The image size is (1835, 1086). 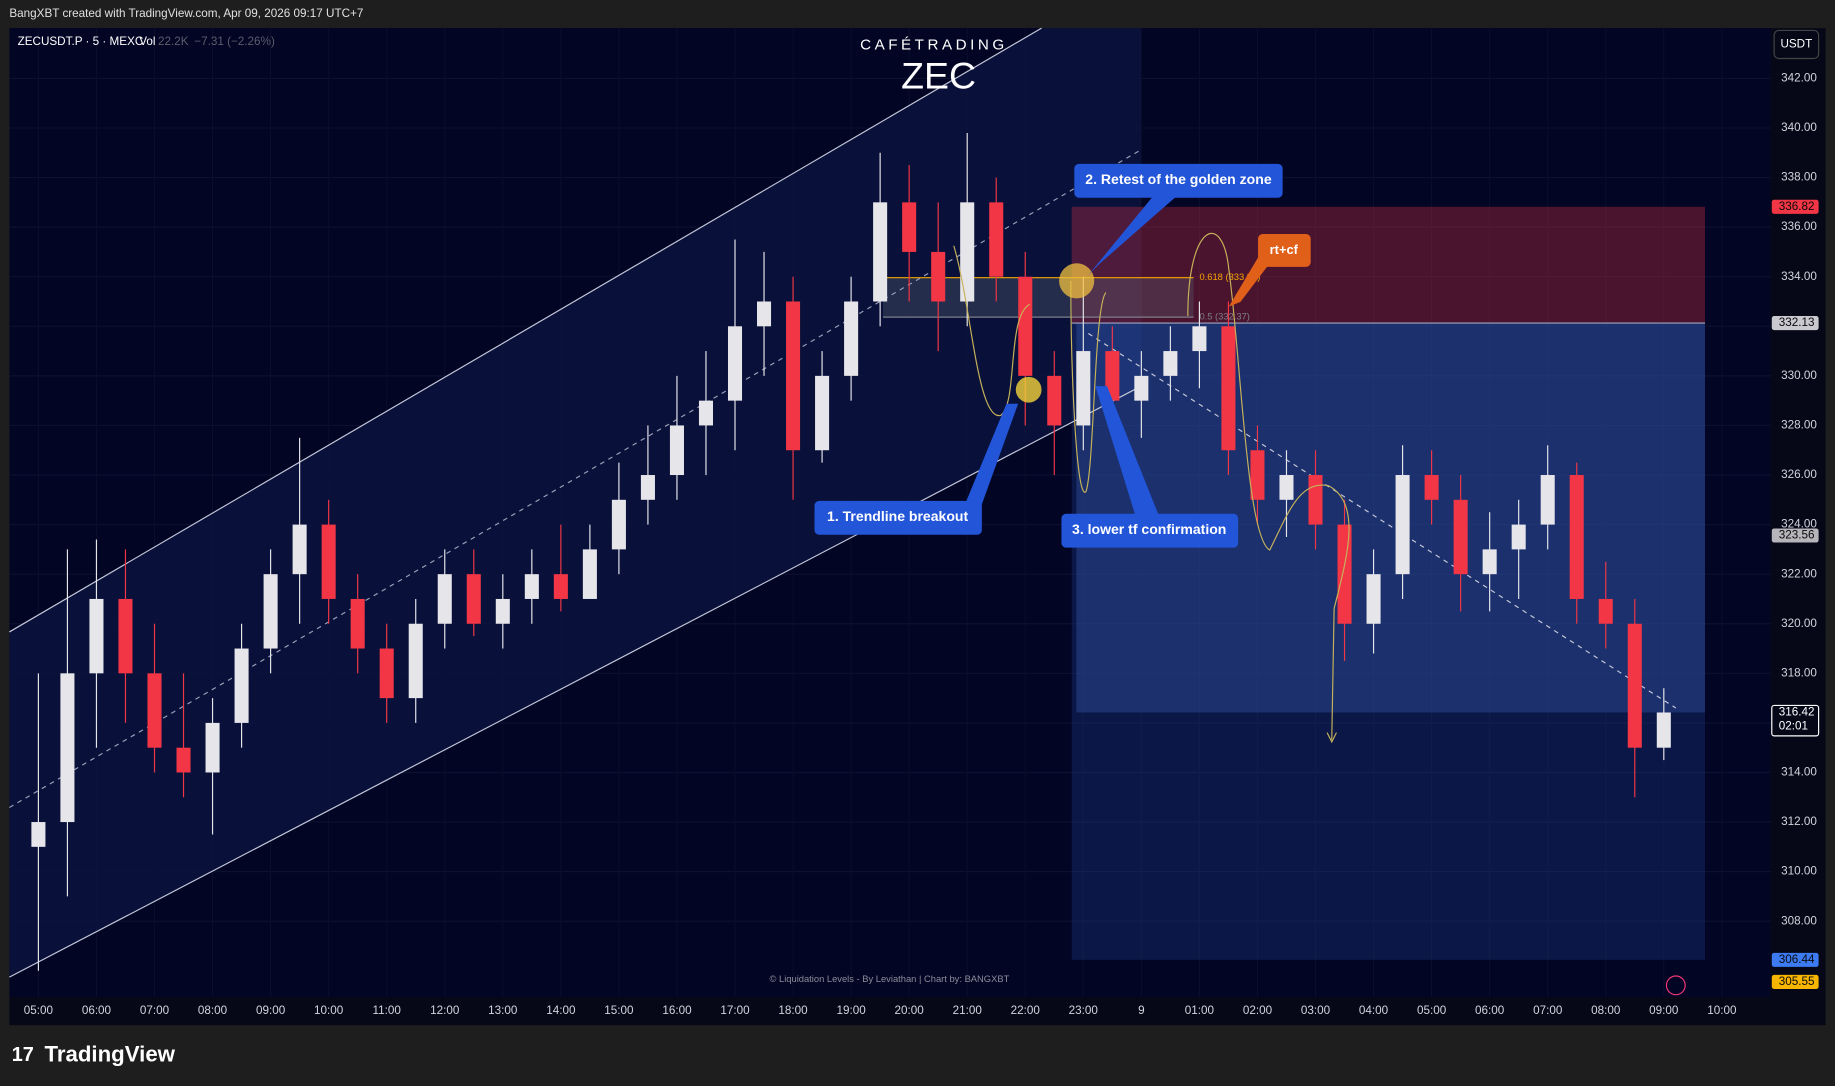 I want to click on y-tick-label: 330.00, so click(x=1799, y=375).